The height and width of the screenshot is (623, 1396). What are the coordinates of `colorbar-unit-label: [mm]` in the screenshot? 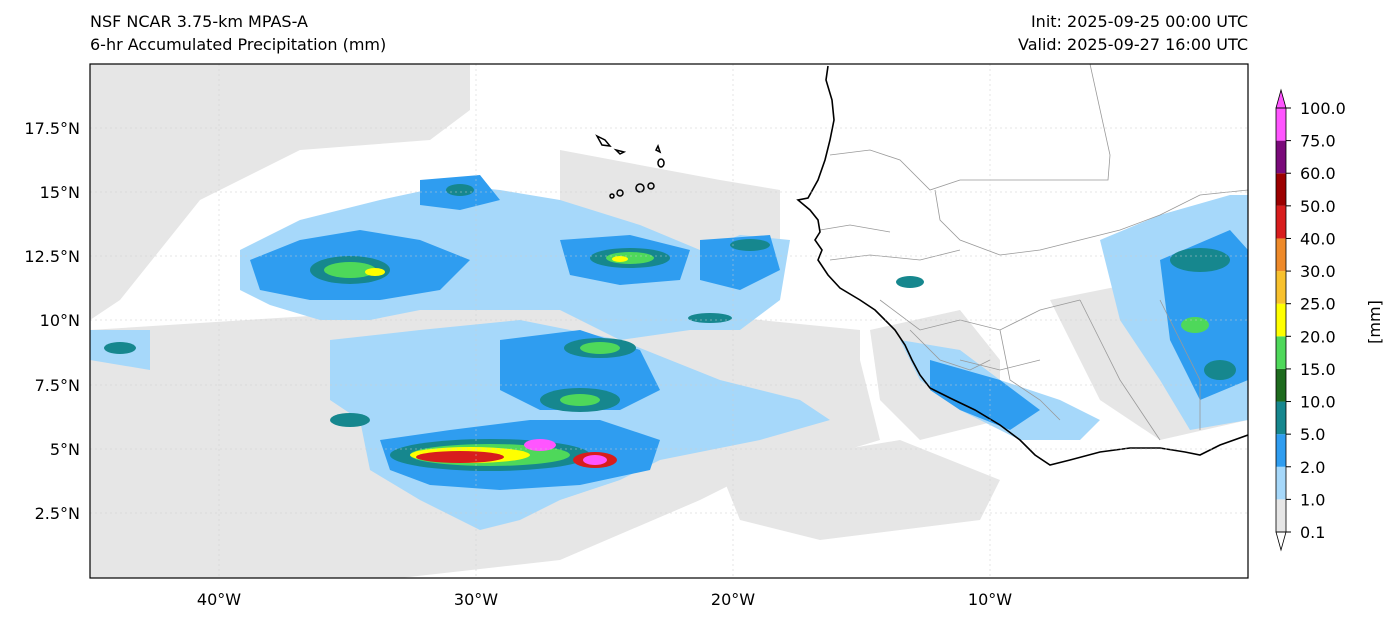 It's located at (1374, 322).